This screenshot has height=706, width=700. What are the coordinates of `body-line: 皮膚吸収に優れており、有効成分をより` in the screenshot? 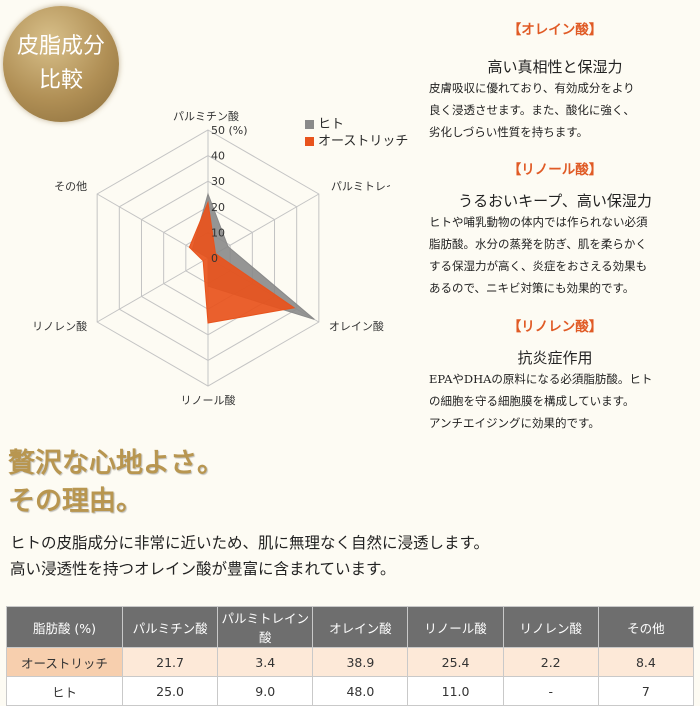 It's located at (532, 88).